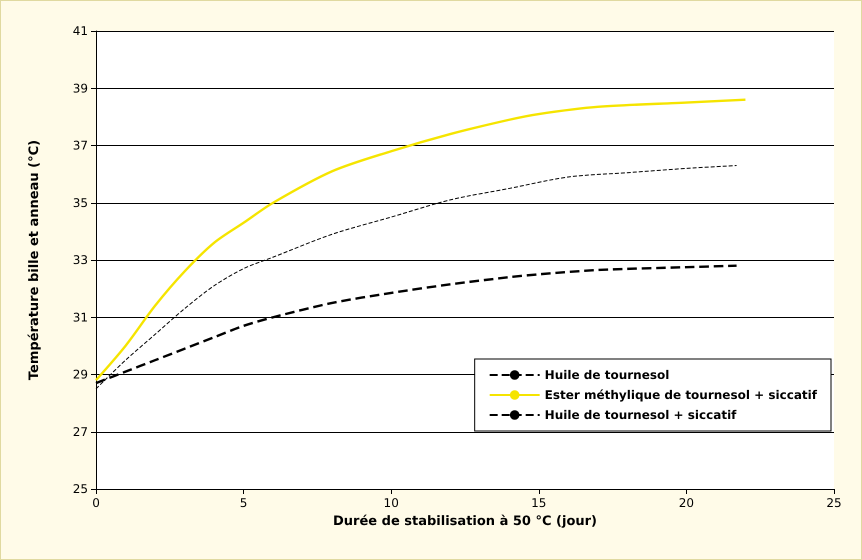 The width and height of the screenshot is (862, 560). What do you see at coordinates (80, 88) in the screenshot?
I see `y-tick-label: 39` at bounding box center [80, 88].